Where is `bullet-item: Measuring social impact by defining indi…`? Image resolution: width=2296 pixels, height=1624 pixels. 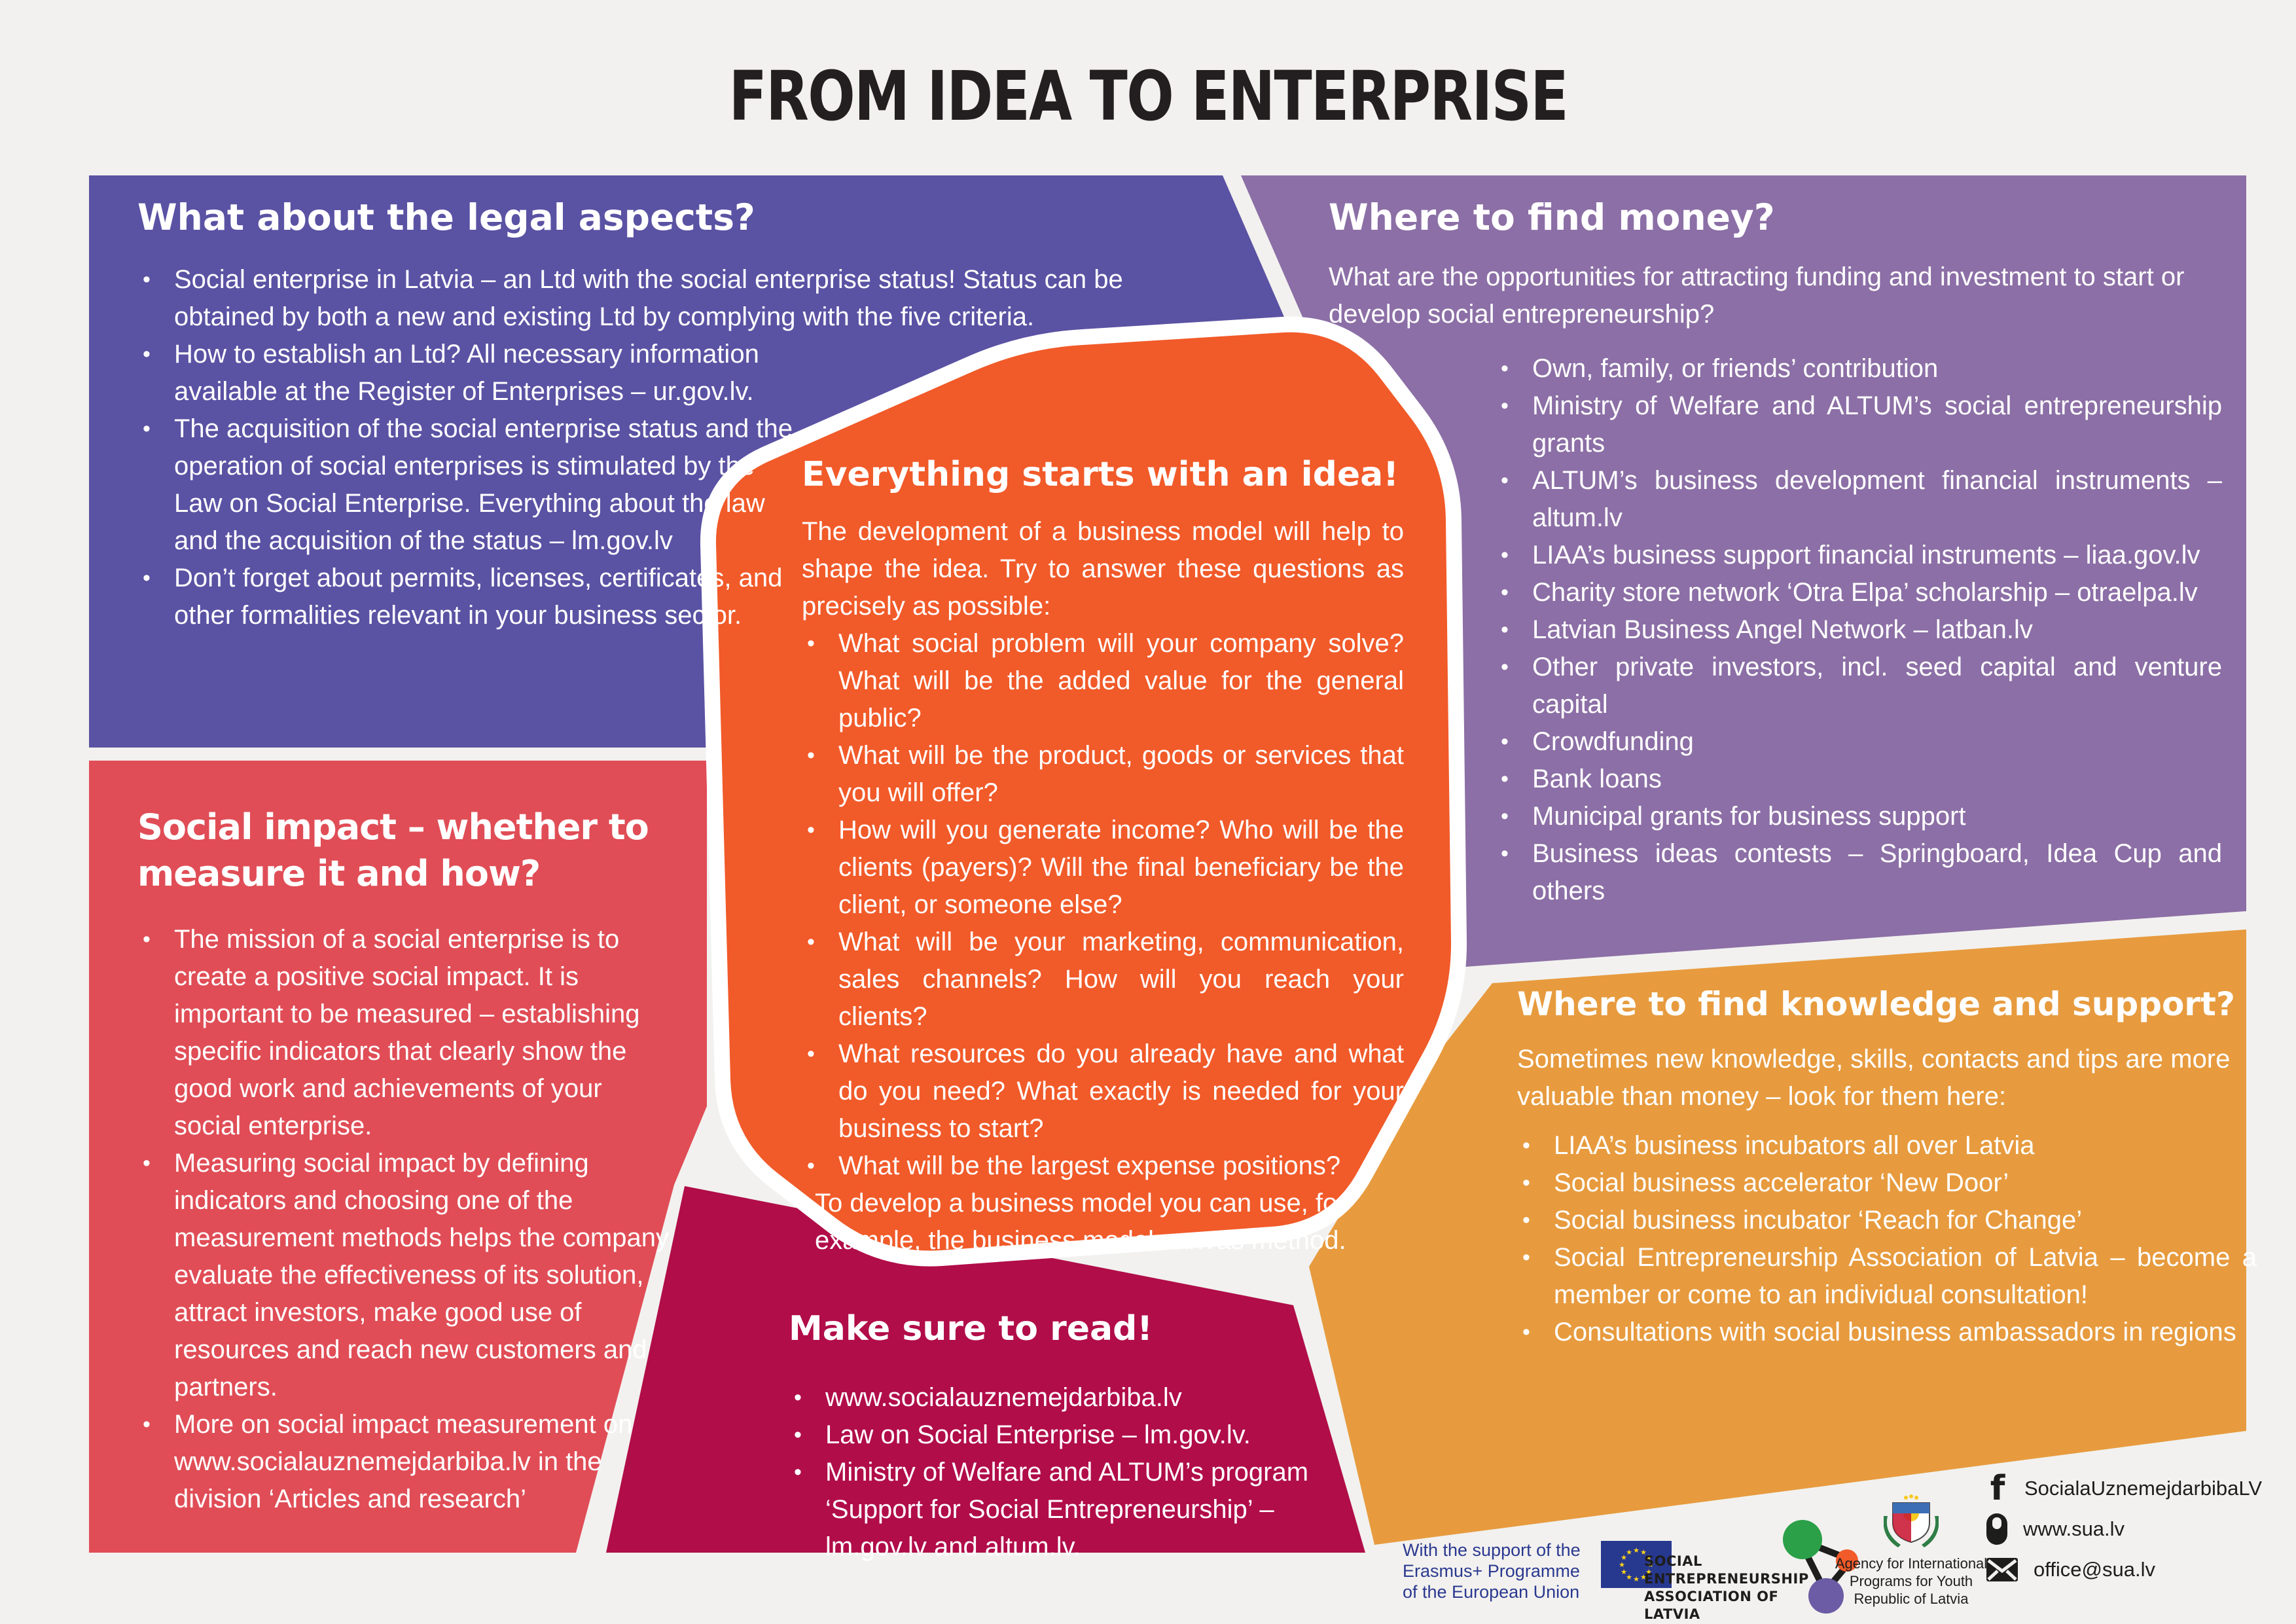 bullet-item: Measuring social impact by defining indi… is located at coordinates (404, 1275).